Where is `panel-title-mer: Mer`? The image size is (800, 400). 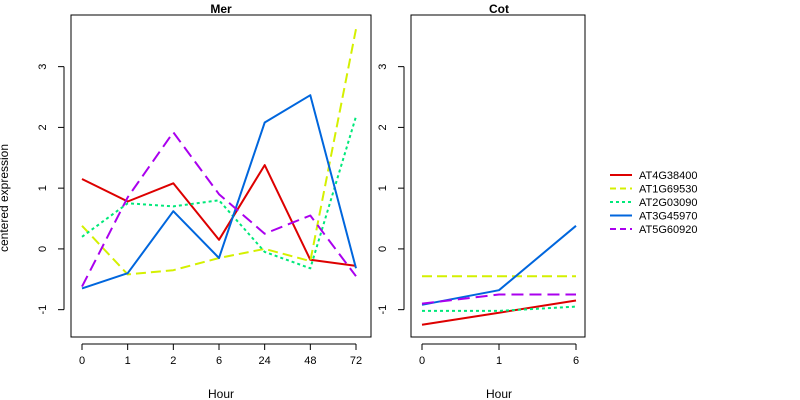
panel-title-mer: Mer is located at coordinates (221, 9).